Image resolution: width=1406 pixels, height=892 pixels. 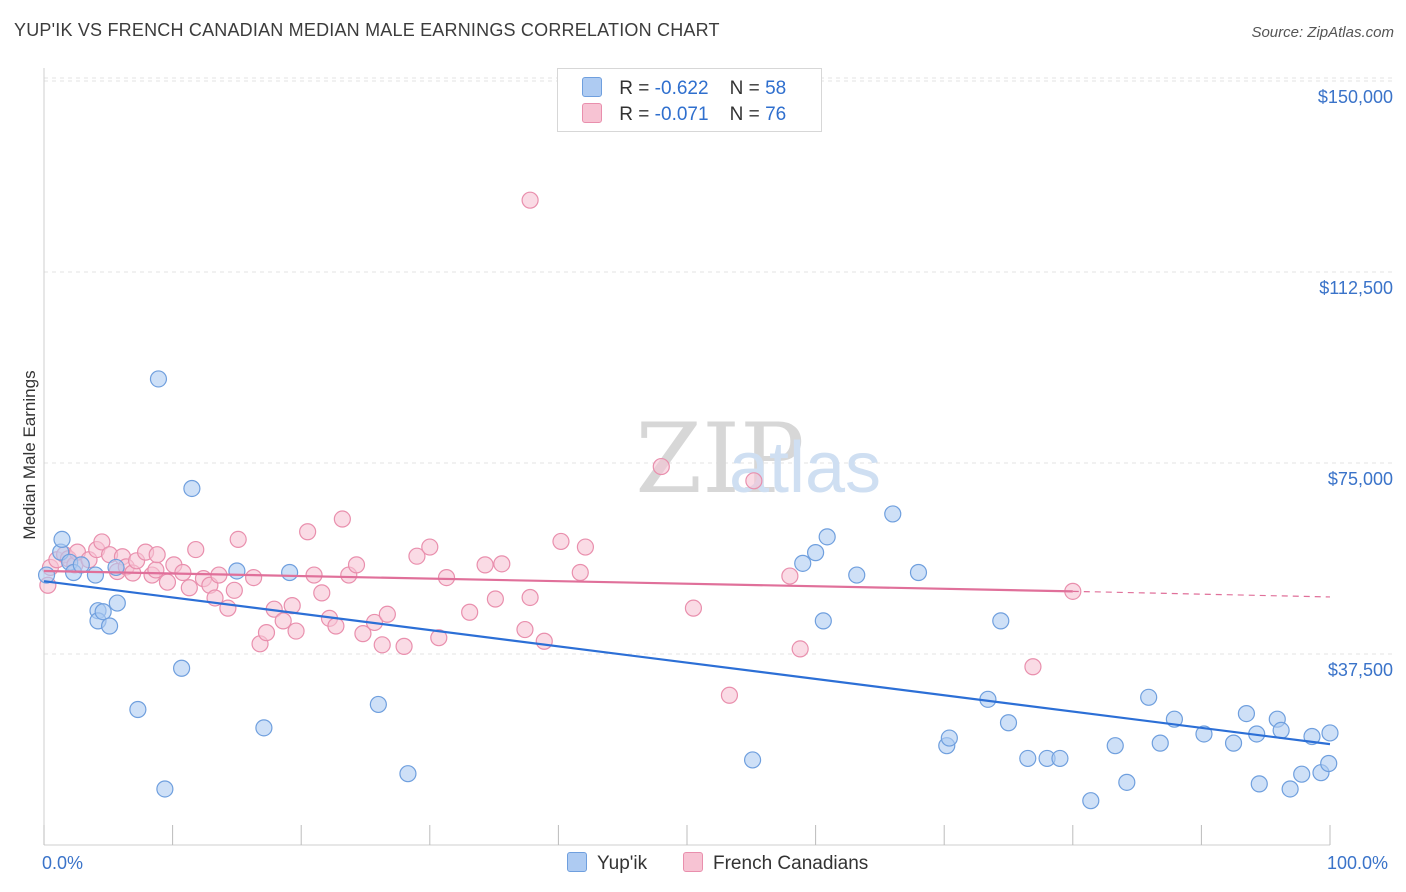 I want to click on correlation-legend: R = -0.622 N = 58 R = -0.071 N = 76, so click(x=689, y=100).